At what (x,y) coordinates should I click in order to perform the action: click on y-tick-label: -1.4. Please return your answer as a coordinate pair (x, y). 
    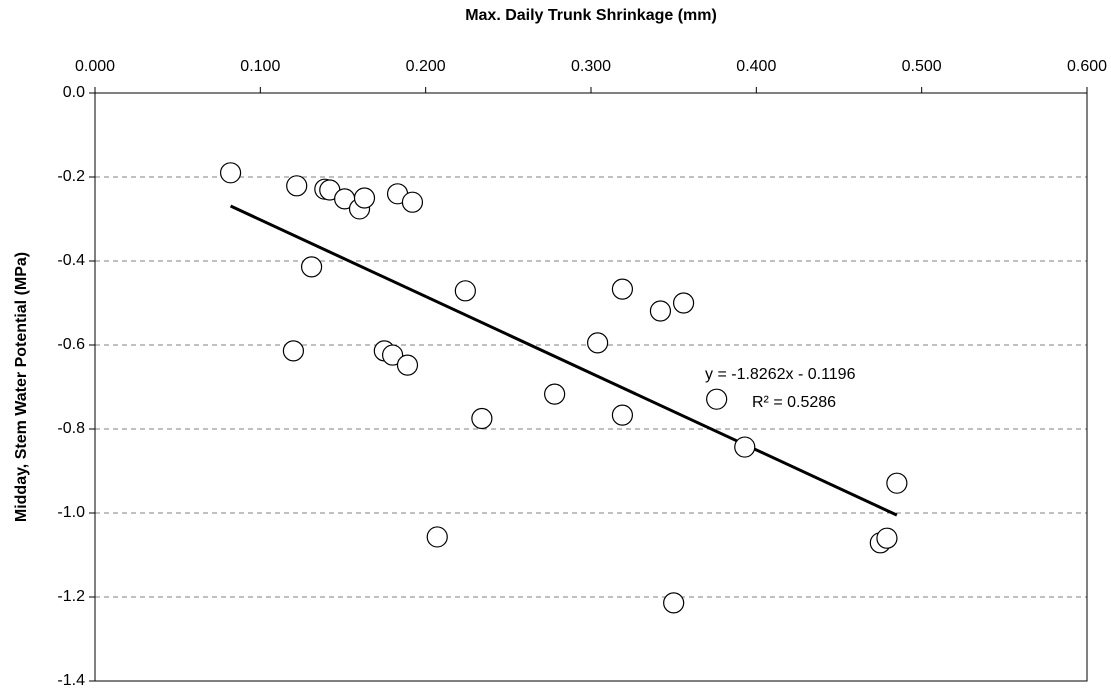
    Looking at the image, I should click on (71, 680).